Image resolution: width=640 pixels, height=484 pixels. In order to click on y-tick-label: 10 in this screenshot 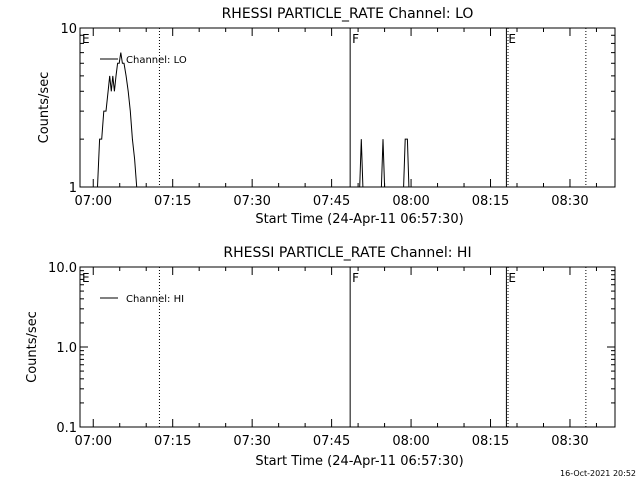, I will do `click(68, 29)`.